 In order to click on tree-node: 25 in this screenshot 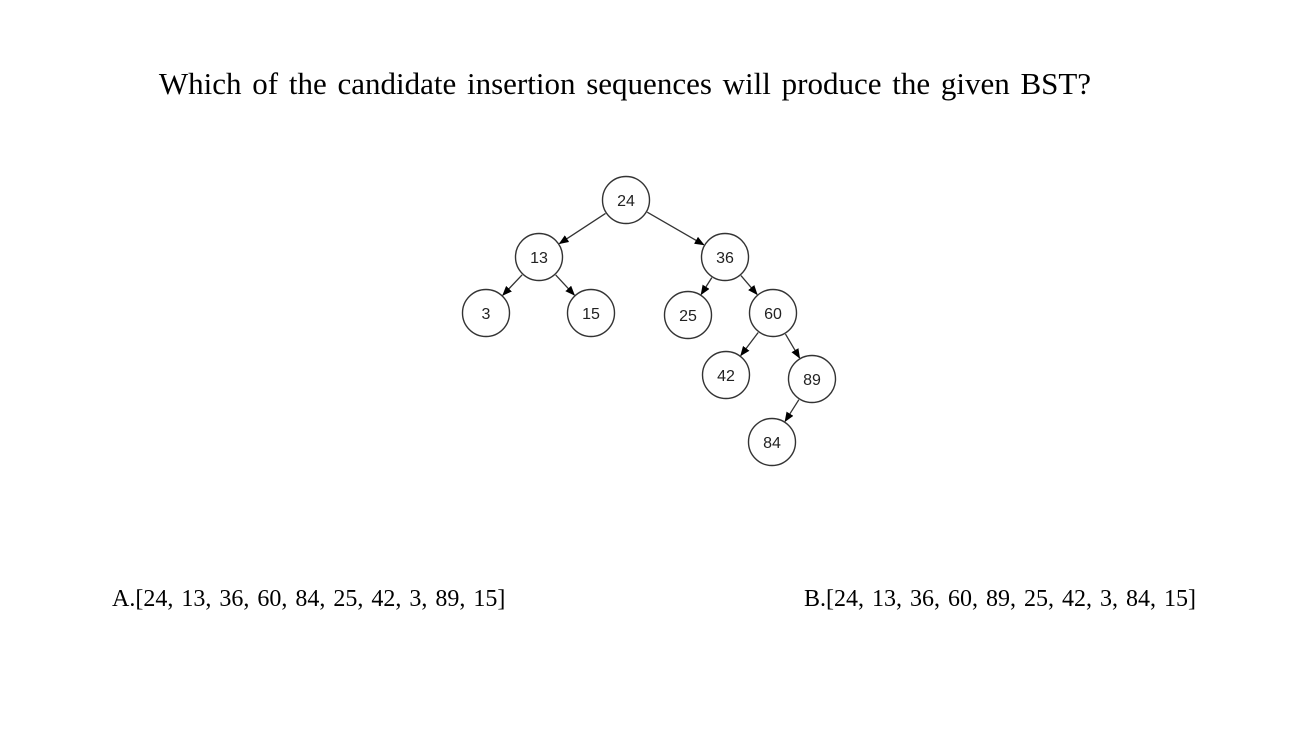, I will do `click(688, 315)`.